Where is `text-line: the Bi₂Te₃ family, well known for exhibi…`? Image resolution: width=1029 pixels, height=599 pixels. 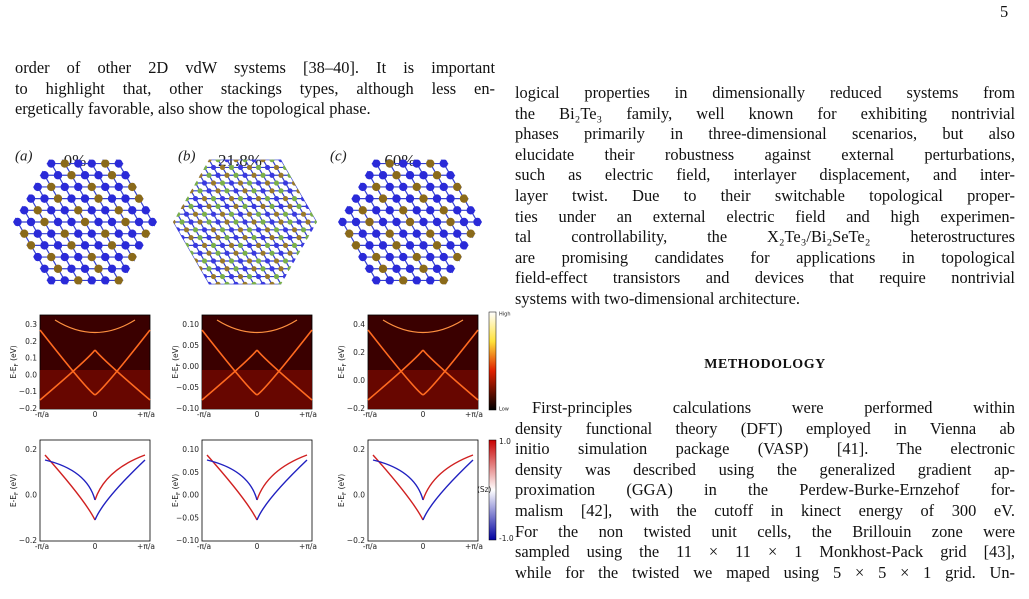
text-line: the Bi₂Te₃ family, well known for exhibi… is located at coordinates (765, 113).